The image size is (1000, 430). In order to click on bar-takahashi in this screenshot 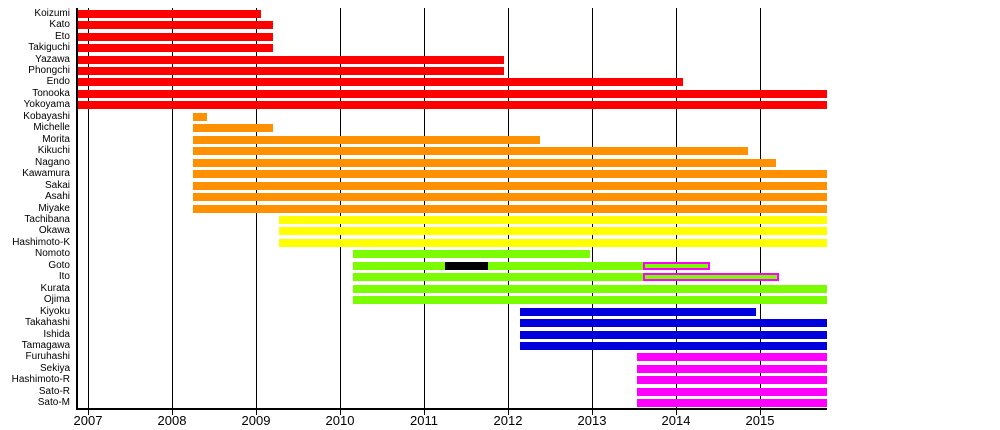, I will do `click(673, 323)`.